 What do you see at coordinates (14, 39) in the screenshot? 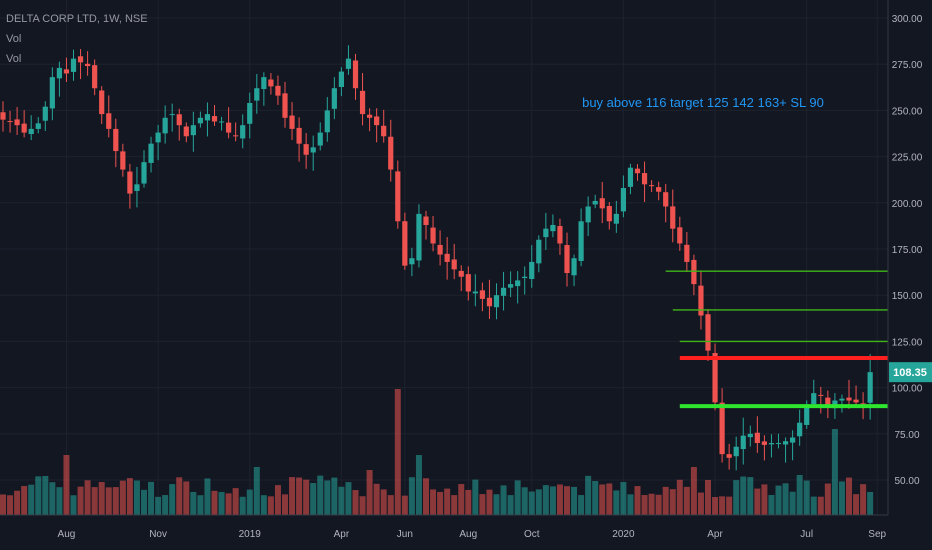
I see `volume-legend-1: Vol` at bounding box center [14, 39].